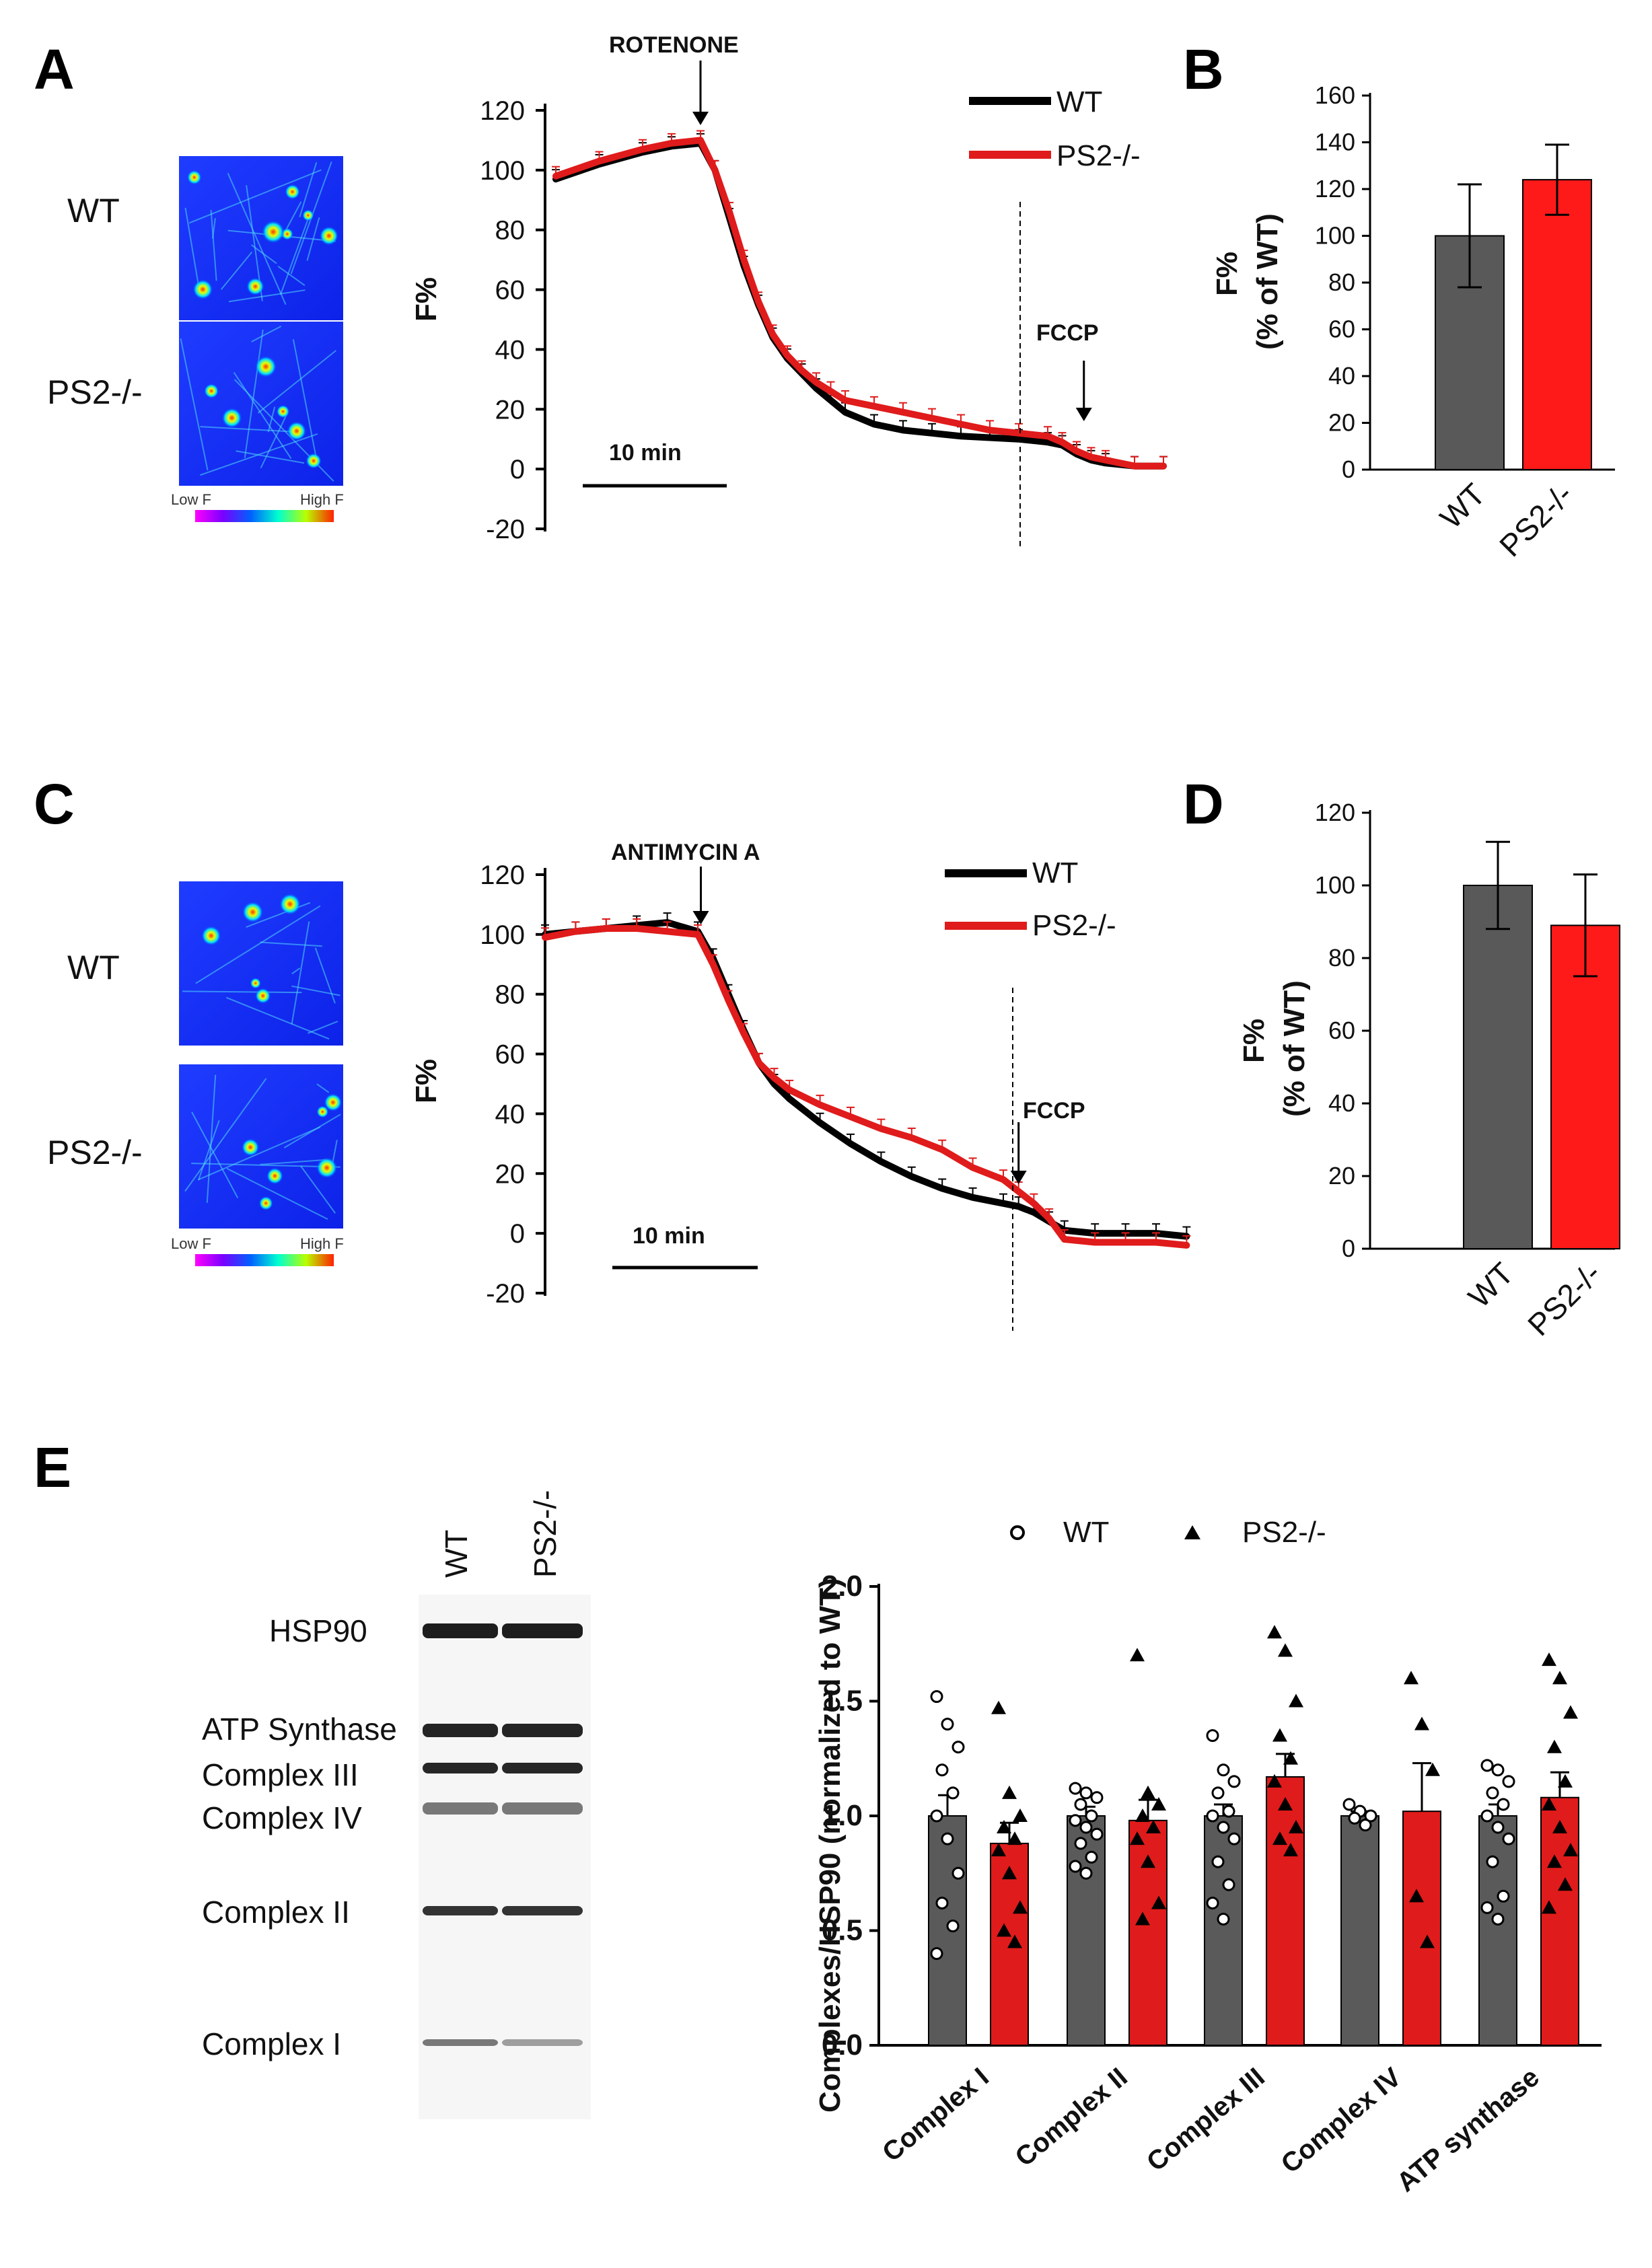 This screenshot has width=1652, height=2268. What do you see at coordinates (299, 1730) in the screenshot?
I see `band-label-atp-synthase: ATP Synthase` at bounding box center [299, 1730].